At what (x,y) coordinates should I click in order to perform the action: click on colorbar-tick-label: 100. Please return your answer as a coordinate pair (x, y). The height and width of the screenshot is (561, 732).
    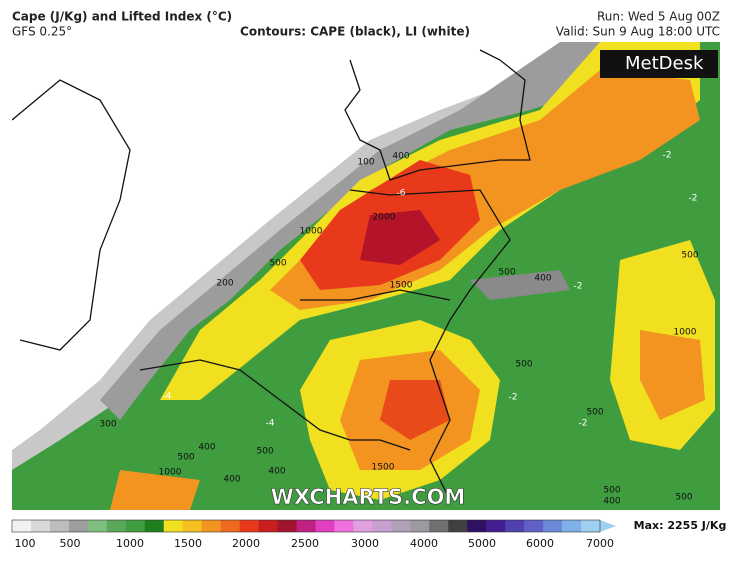
    Looking at the image, I should click on (25, 543).